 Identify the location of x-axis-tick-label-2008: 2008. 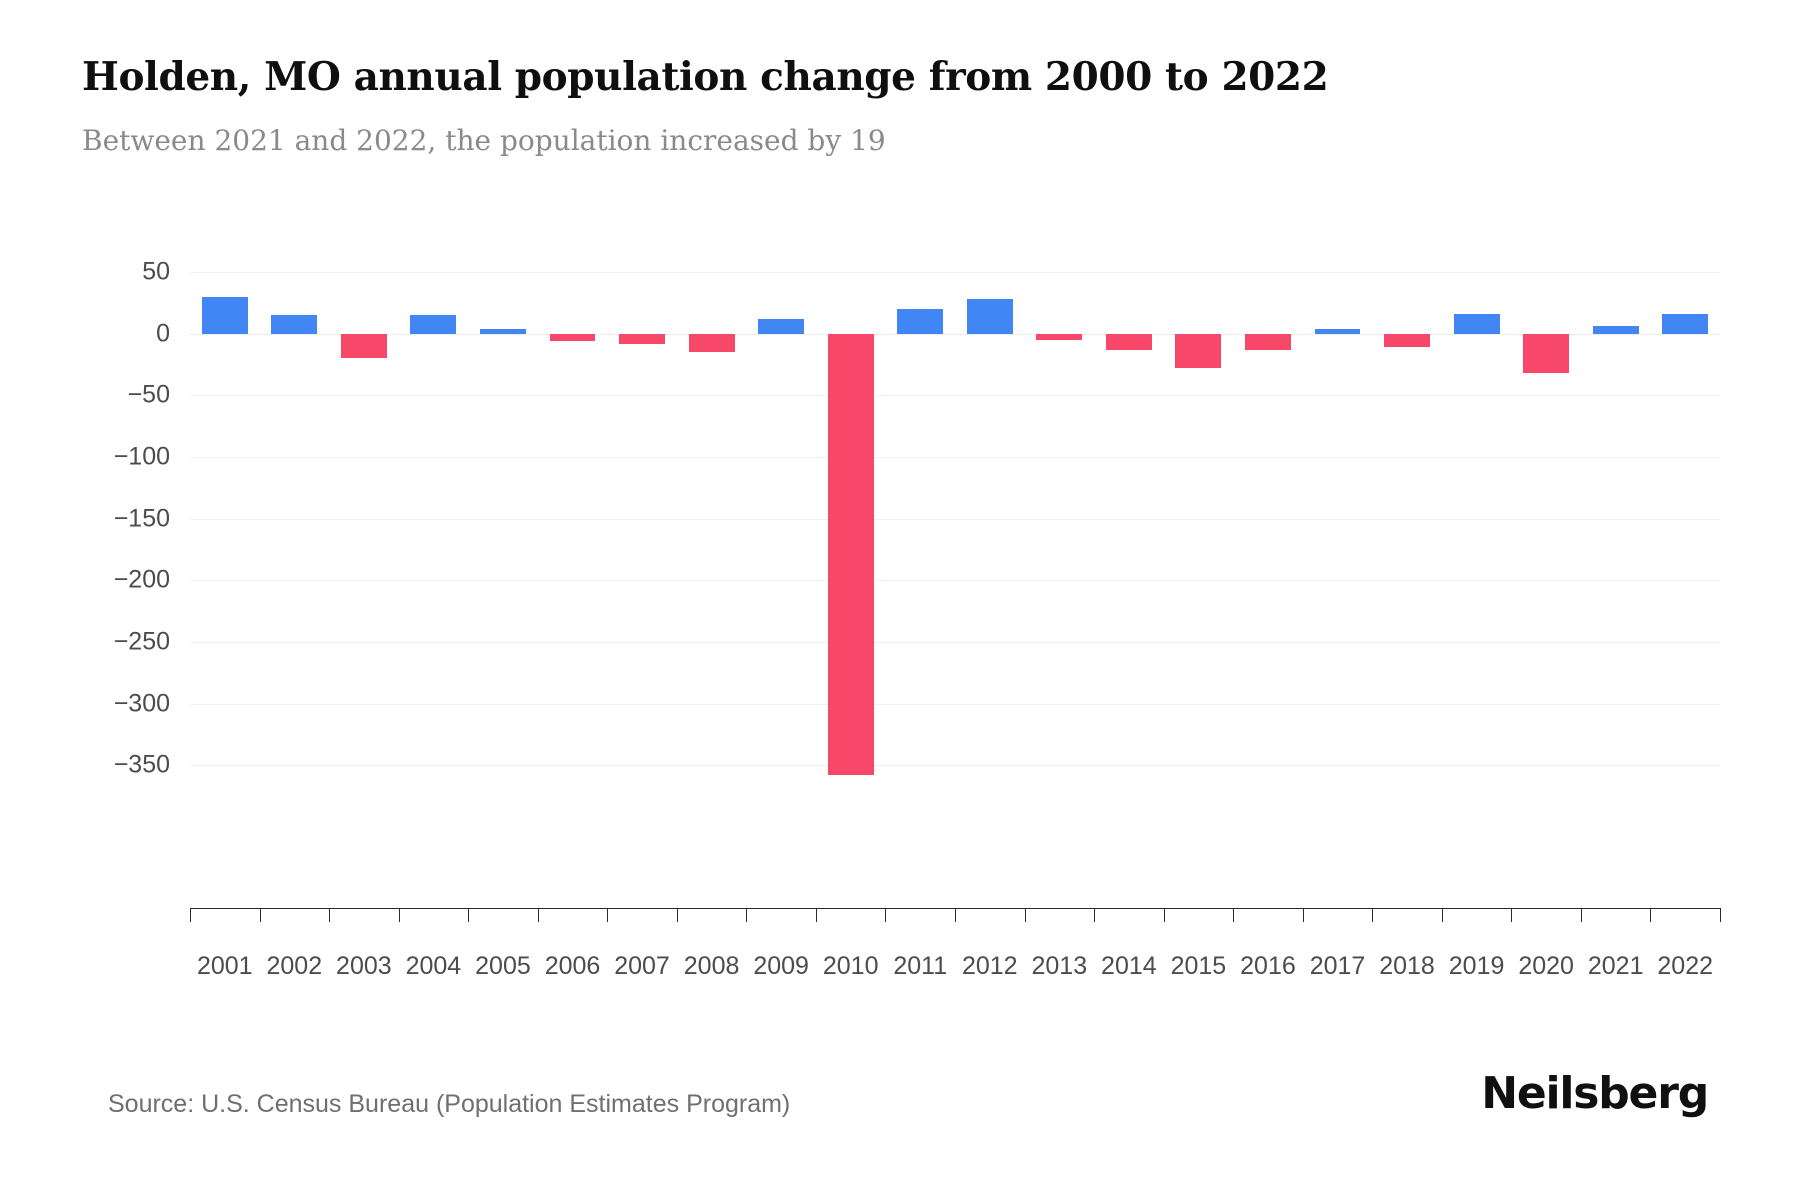
(711, 966).